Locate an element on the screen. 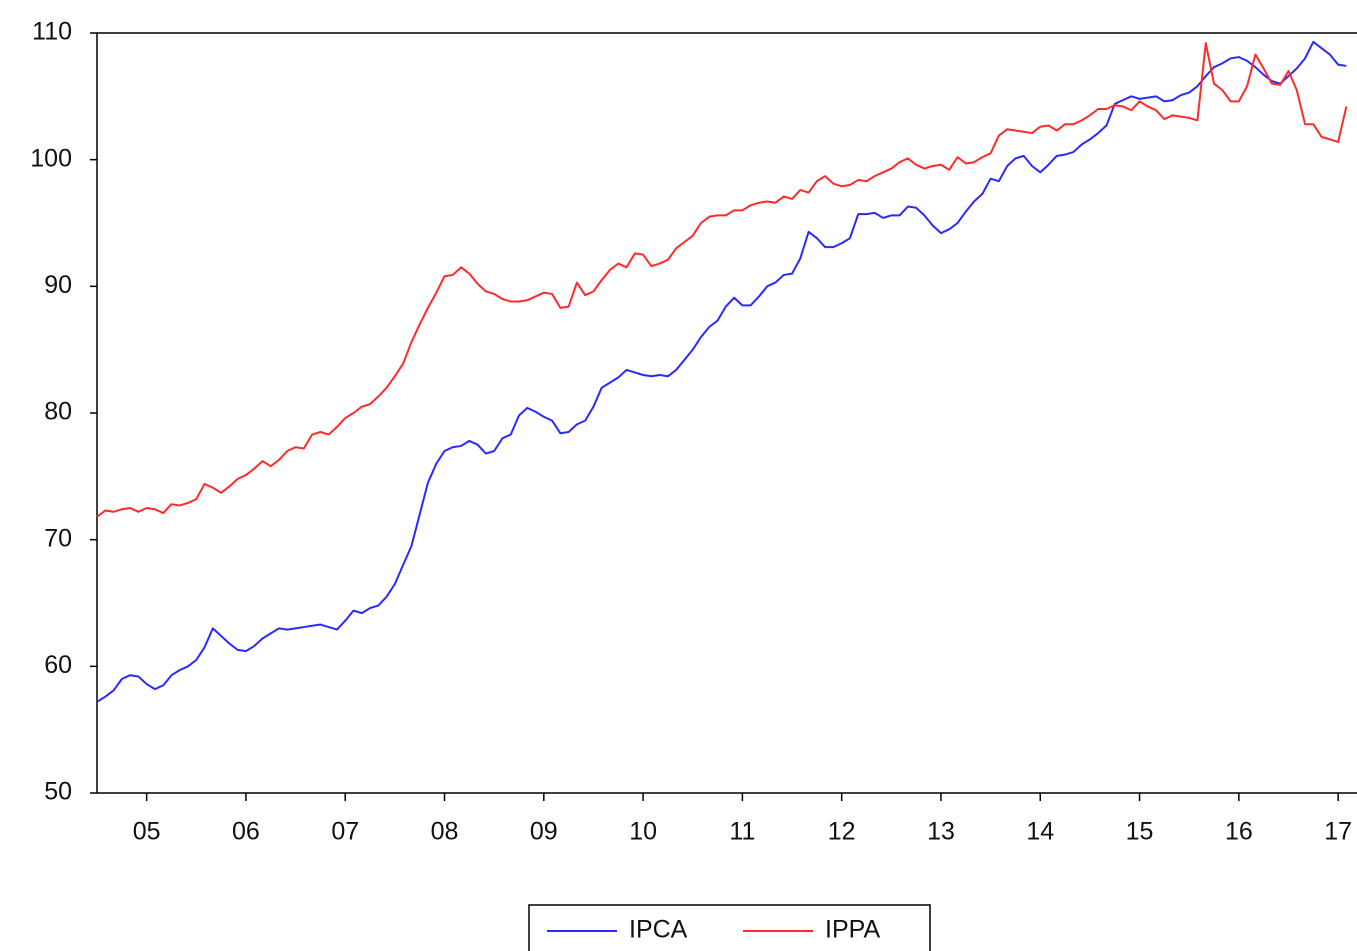 The image size is (1357, 951). x-tick-label: 07 is located at coordinates (345, 832).